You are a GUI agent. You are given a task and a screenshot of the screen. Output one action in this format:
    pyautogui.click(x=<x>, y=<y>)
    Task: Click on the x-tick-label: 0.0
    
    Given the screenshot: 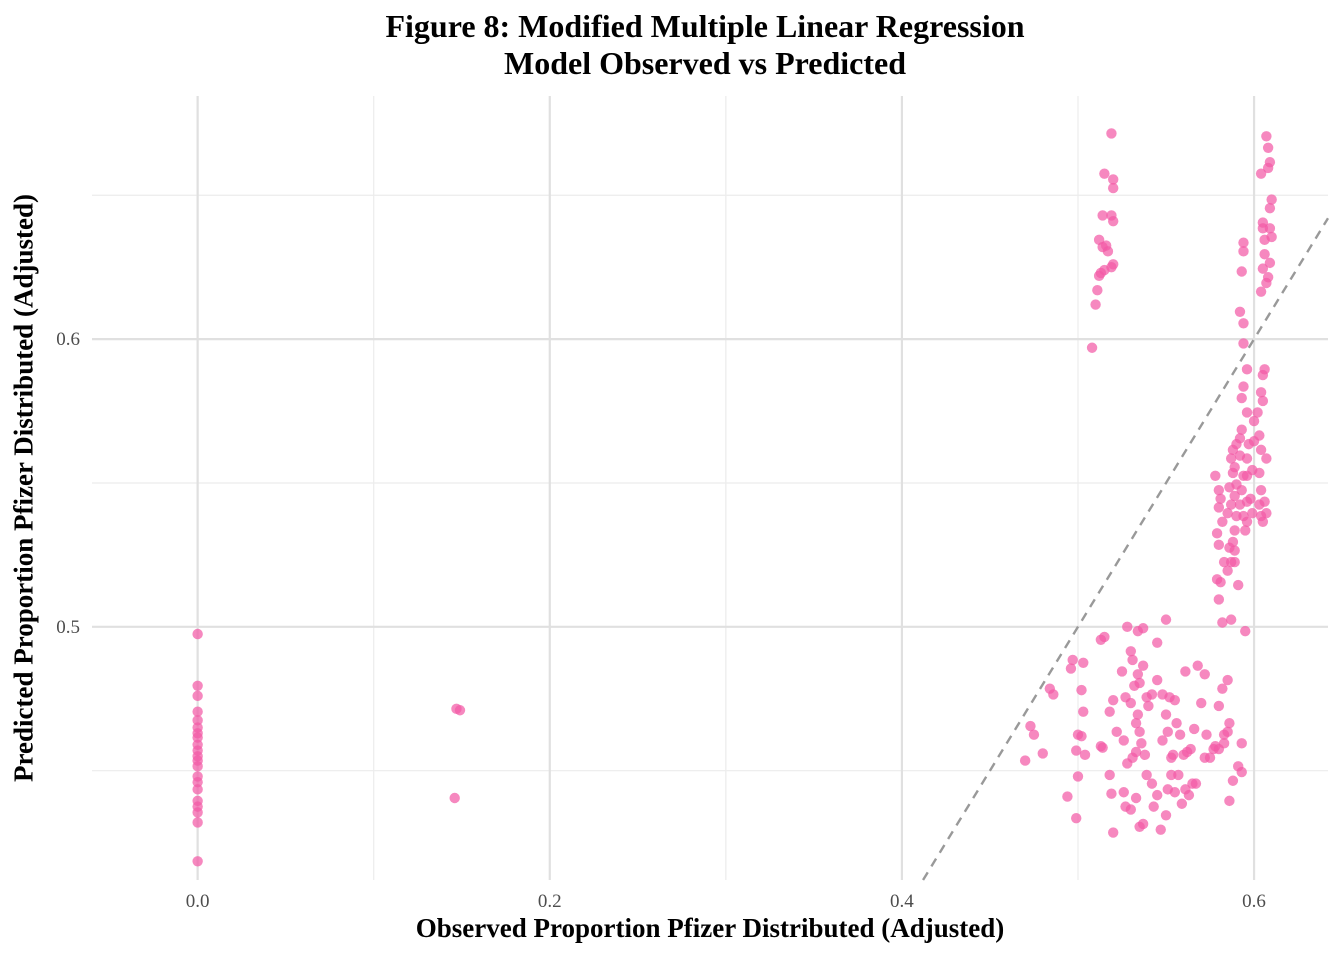 What is the action you would take?
    pyautogui.click(x=198, y=901)
    